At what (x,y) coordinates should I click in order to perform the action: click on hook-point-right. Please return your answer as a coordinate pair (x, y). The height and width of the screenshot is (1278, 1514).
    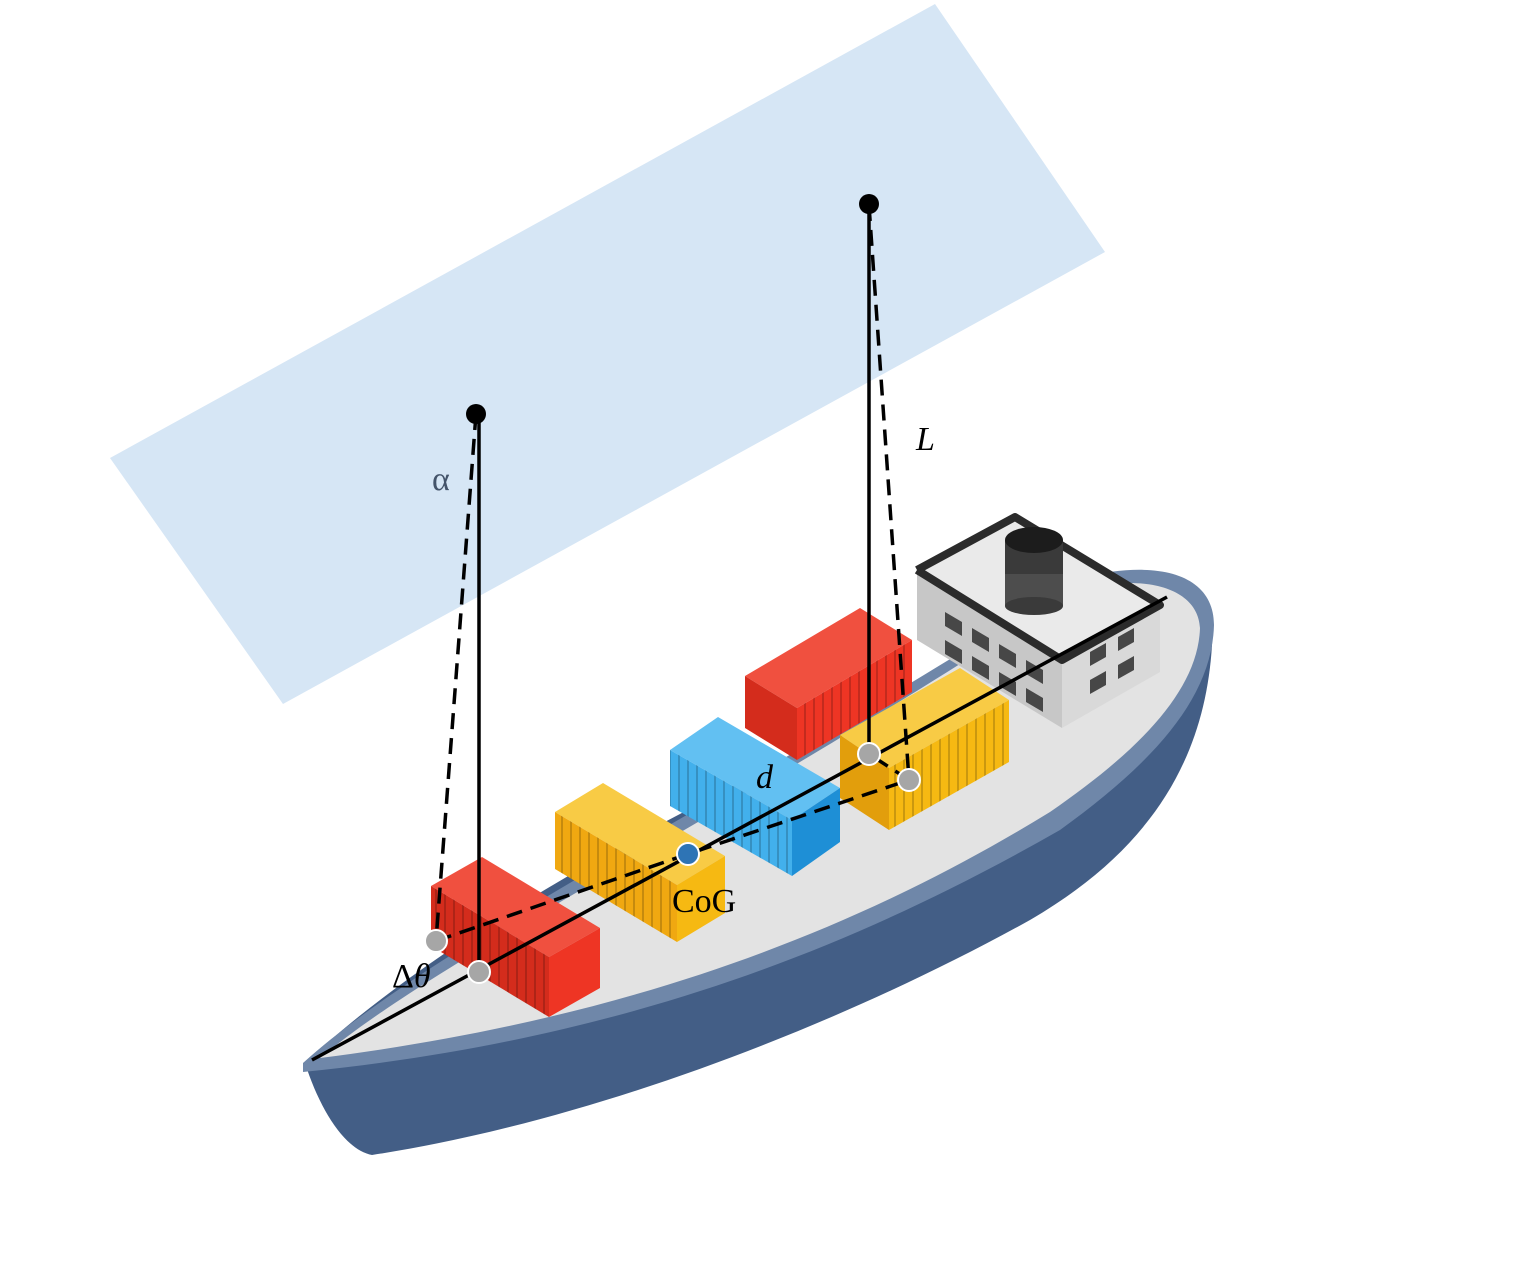
    Looking at the image, I should click on (869, 204).